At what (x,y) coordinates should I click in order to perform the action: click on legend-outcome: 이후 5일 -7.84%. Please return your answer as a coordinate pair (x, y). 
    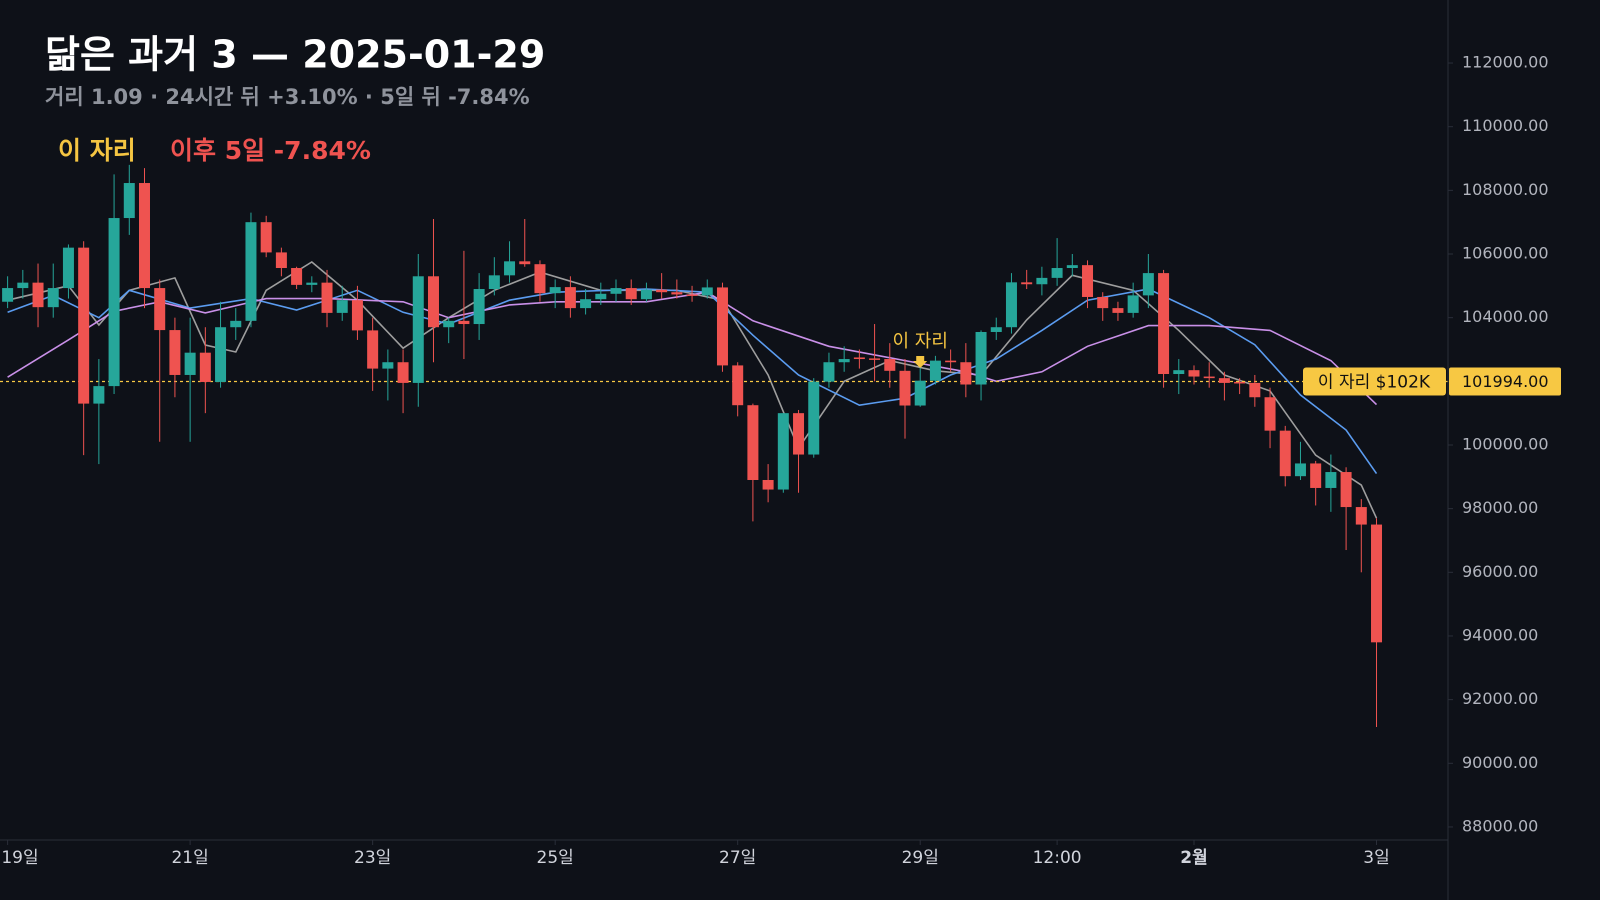
    Looking at the image, I should click on (270, 150).